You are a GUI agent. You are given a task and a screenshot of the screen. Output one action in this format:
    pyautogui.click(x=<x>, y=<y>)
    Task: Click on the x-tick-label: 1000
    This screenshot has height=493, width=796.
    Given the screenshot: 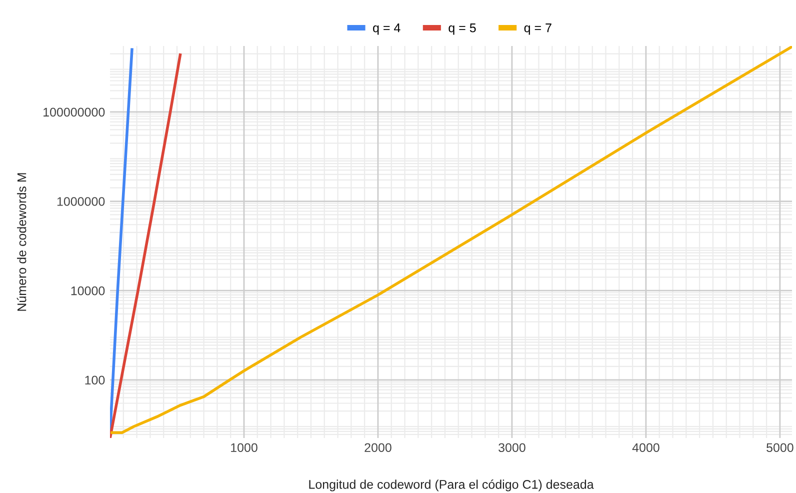 What is the action you would take?
    pyautogui.click(x=244, y=447)
    